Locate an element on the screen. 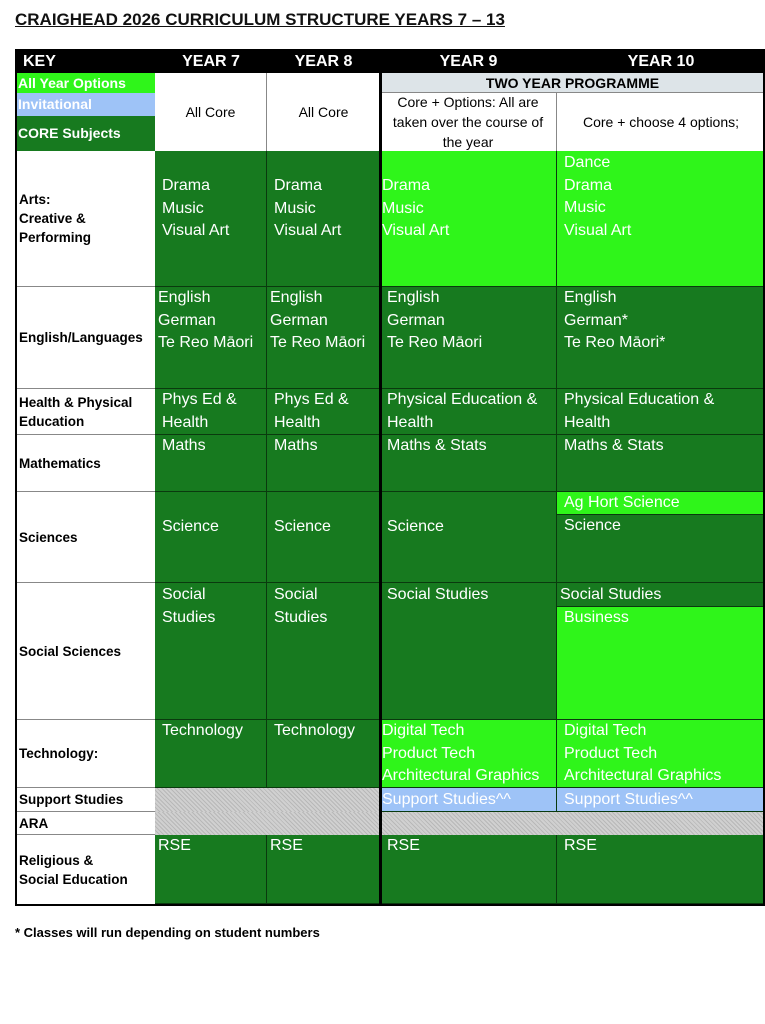  row-label-ara: ARA is located at coordinates (85, 823).